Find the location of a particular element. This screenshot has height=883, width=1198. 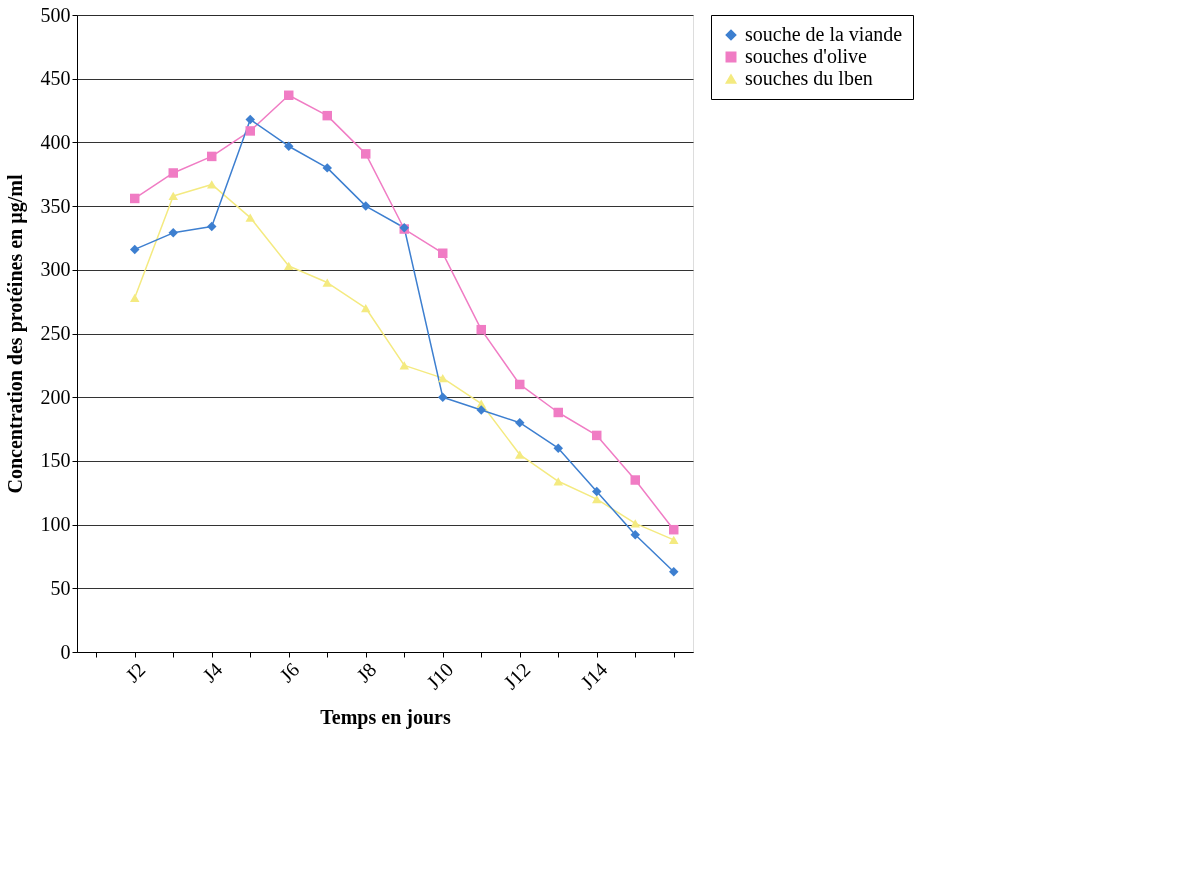

y-tick-label: 500 is located at coordinates (55, 14).